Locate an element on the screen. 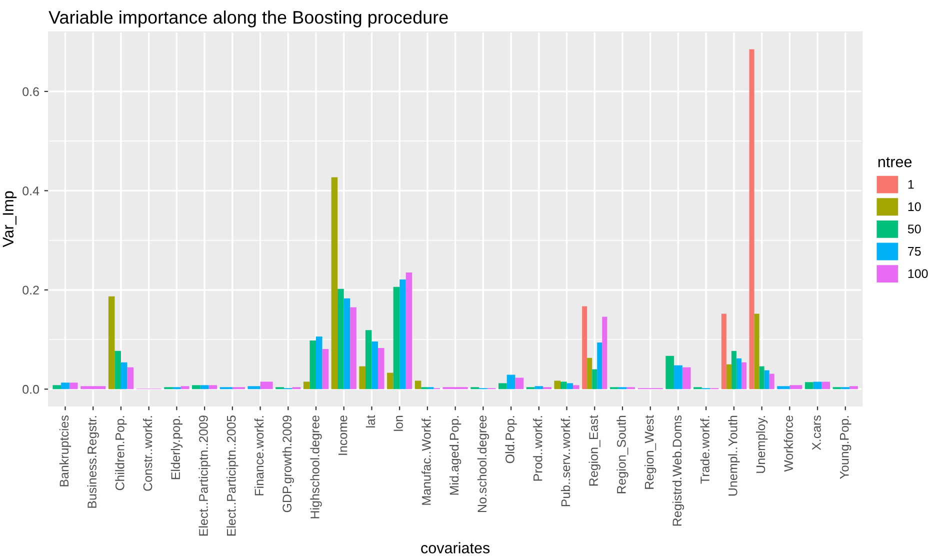 This screenshot has width=933, height=560. x-tick-label: Elect..Participtn..2009 is located at coordinates (204, 476).